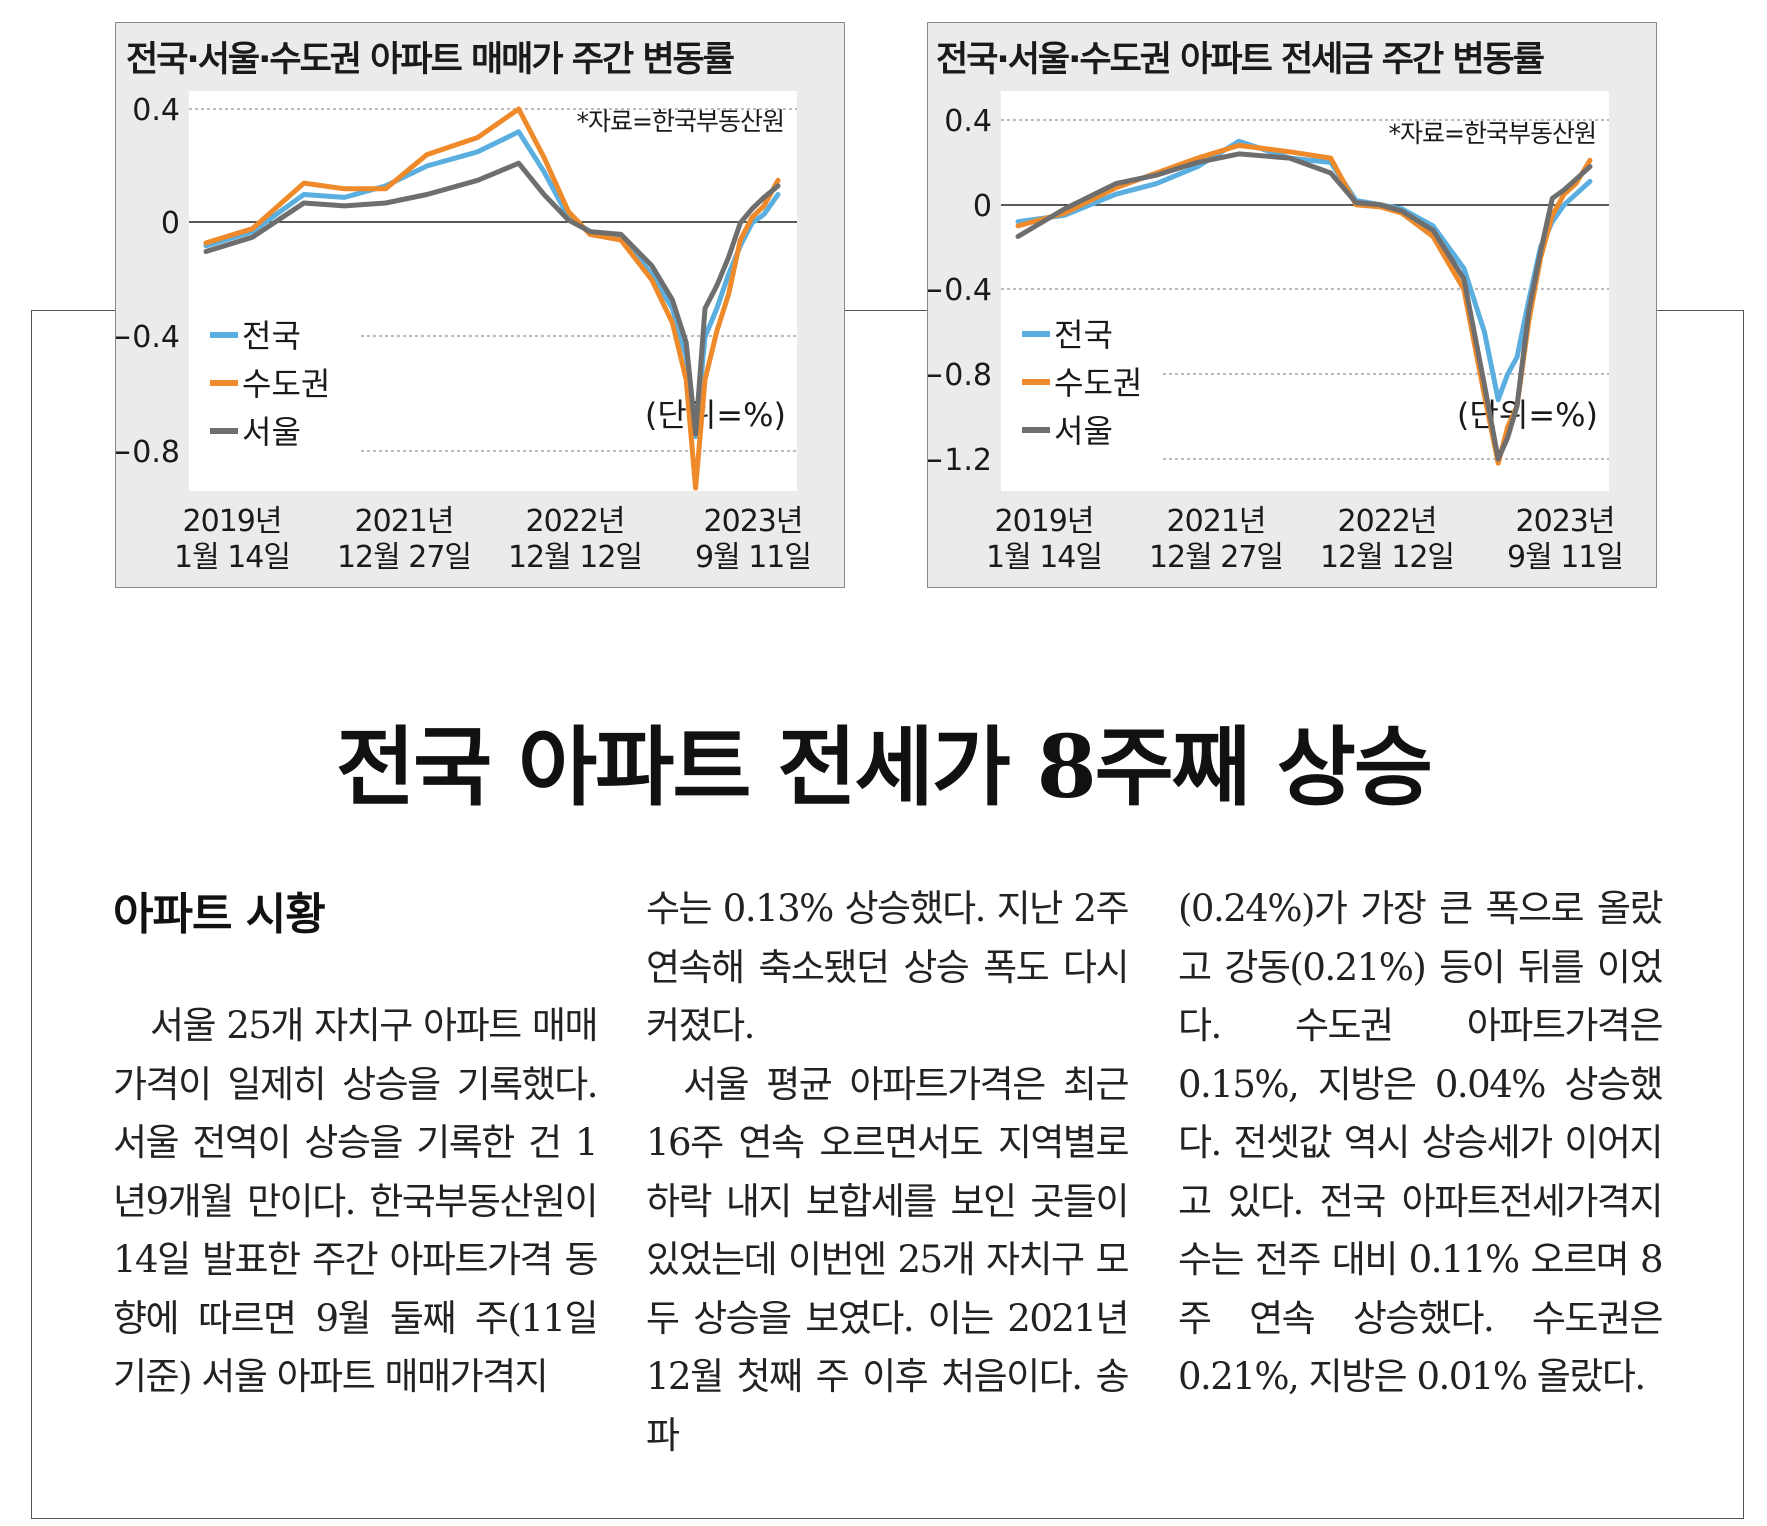 This screenshot has width=1767, height=1526. Describe the element at coordinates (219, 914) in the screenshot. I see `section-title: 아파트 시황` at that location.